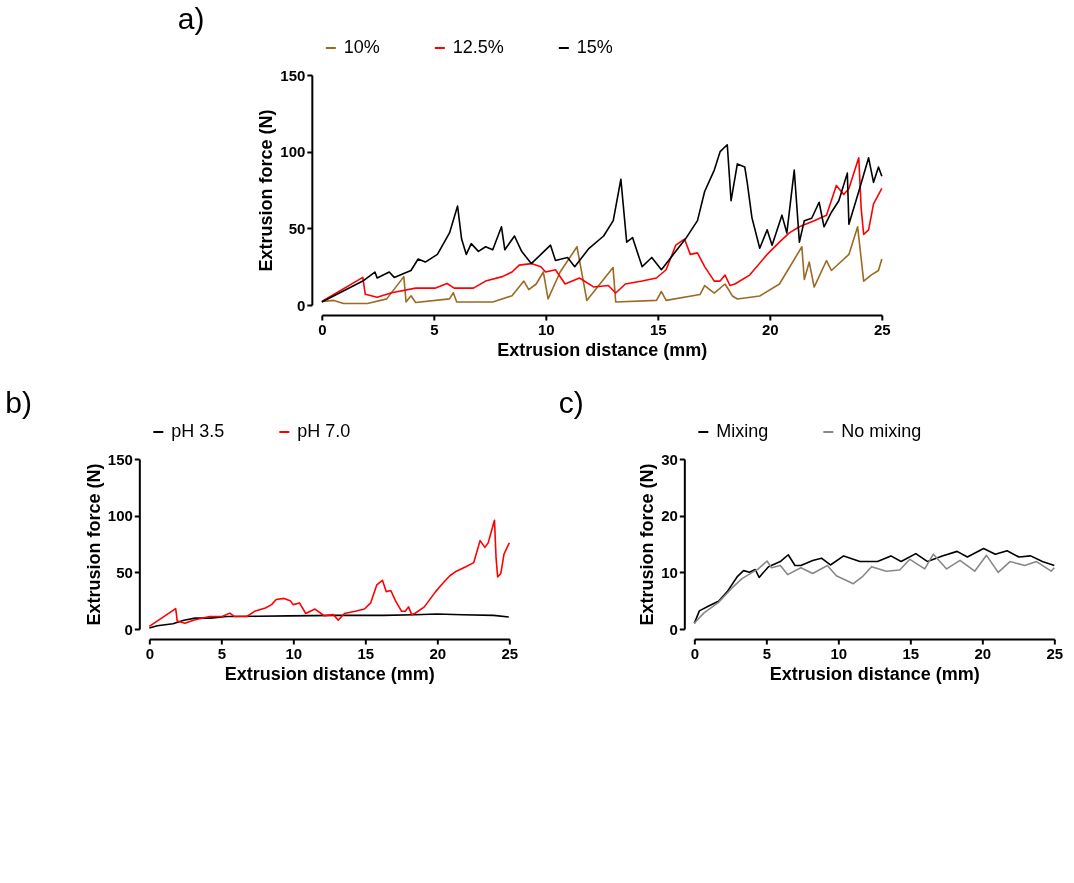 This screenshot has height=883, width=1074. Describe the element at coordinates (742, 431) in the screenshot. I see `legend-label: Mixing` at that location.